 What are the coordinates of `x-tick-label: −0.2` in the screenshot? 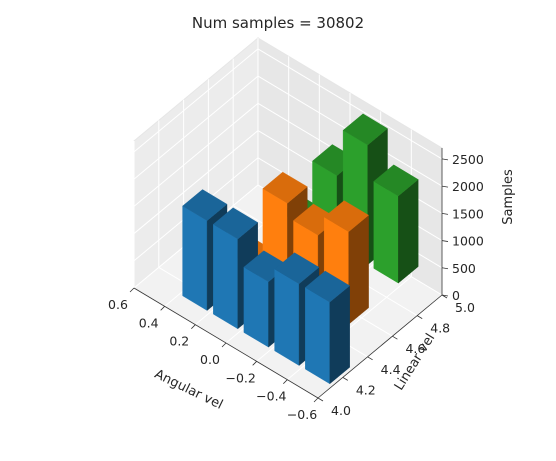 It's located at (240, 377).